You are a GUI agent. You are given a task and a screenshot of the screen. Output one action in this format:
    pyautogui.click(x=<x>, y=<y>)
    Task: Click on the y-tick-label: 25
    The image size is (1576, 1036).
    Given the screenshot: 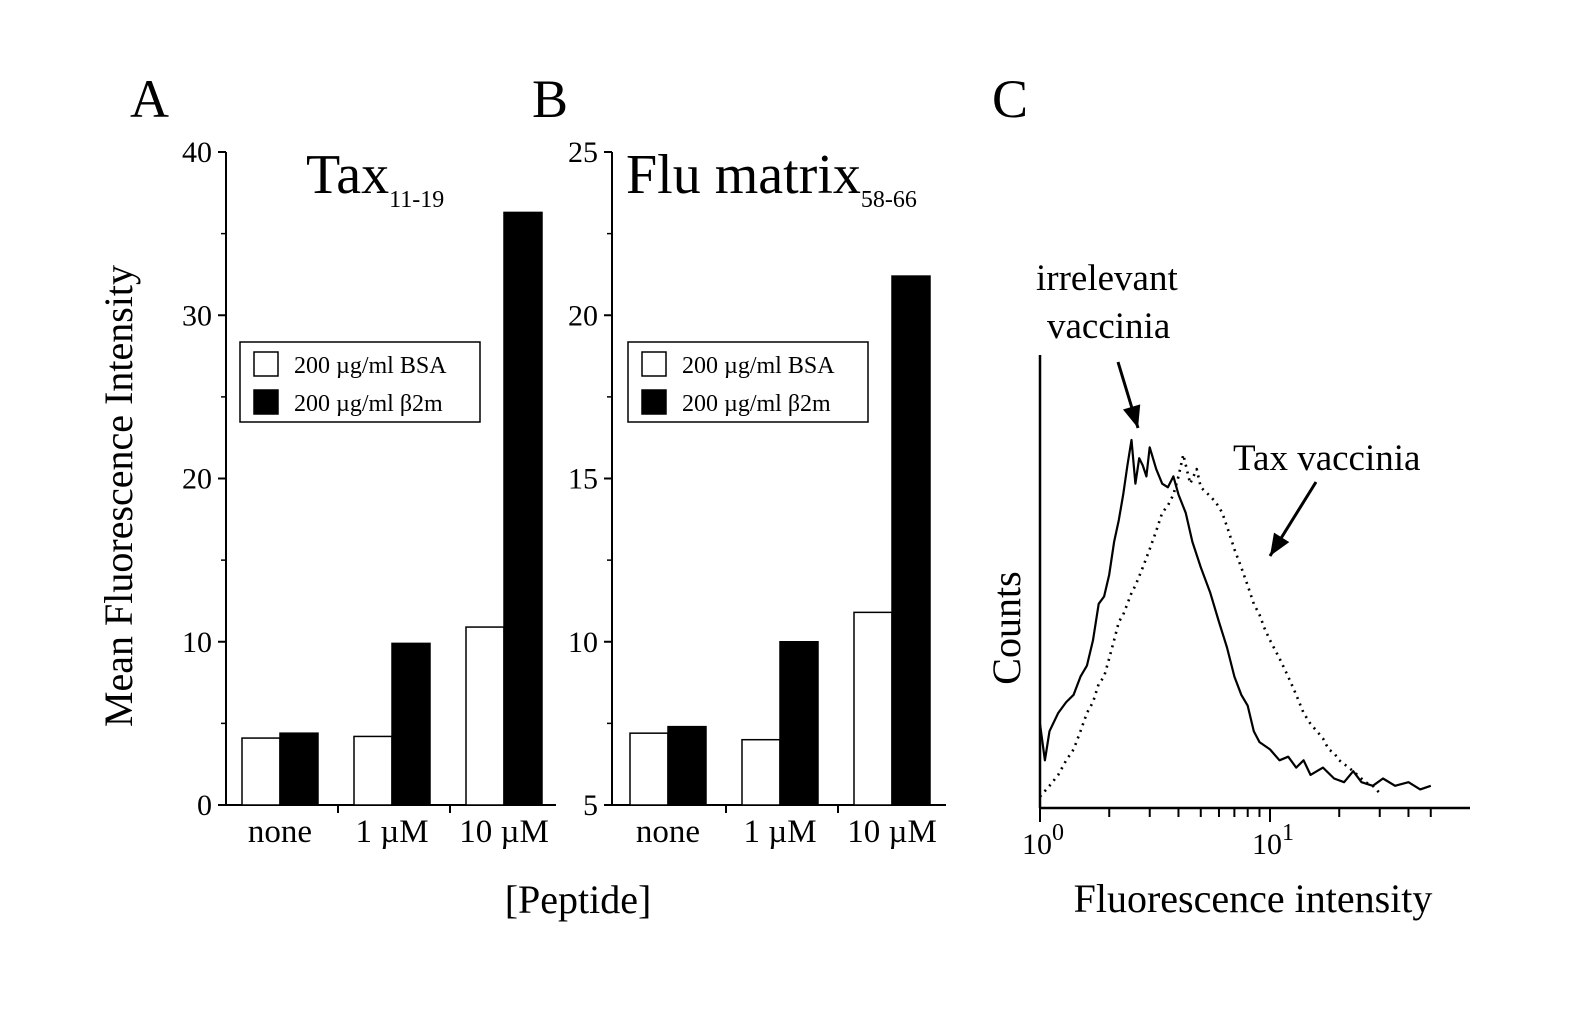 What is the action you would take?
    pyautogui.click(x=583, y=152)
    